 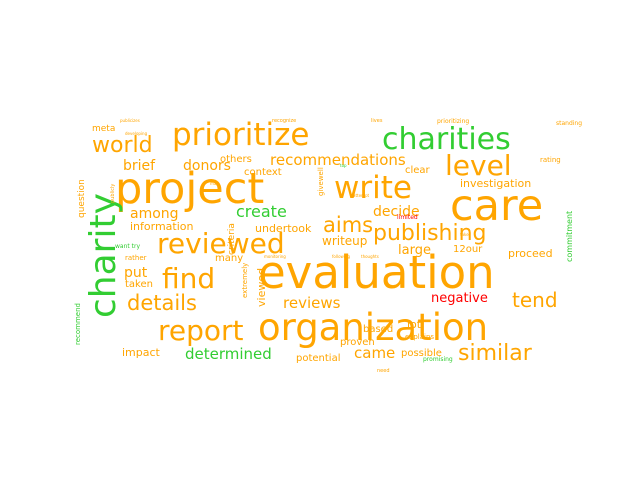 I want to click on cloud-word: charities, so click(x=446, y=139).